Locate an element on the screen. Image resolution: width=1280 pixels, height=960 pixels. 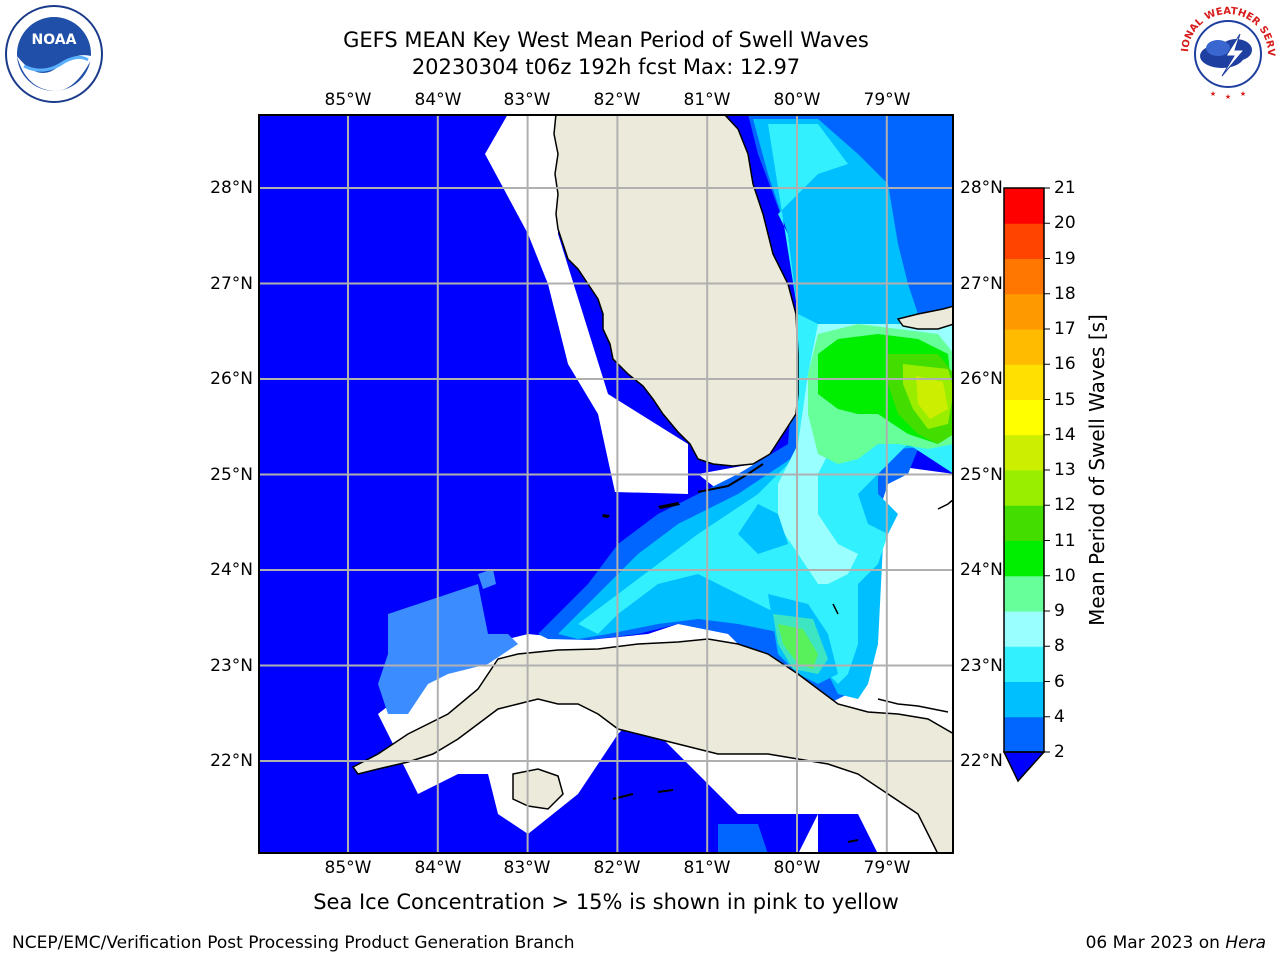
lat-label-right: 23°N is located at coordinates (981, 666).